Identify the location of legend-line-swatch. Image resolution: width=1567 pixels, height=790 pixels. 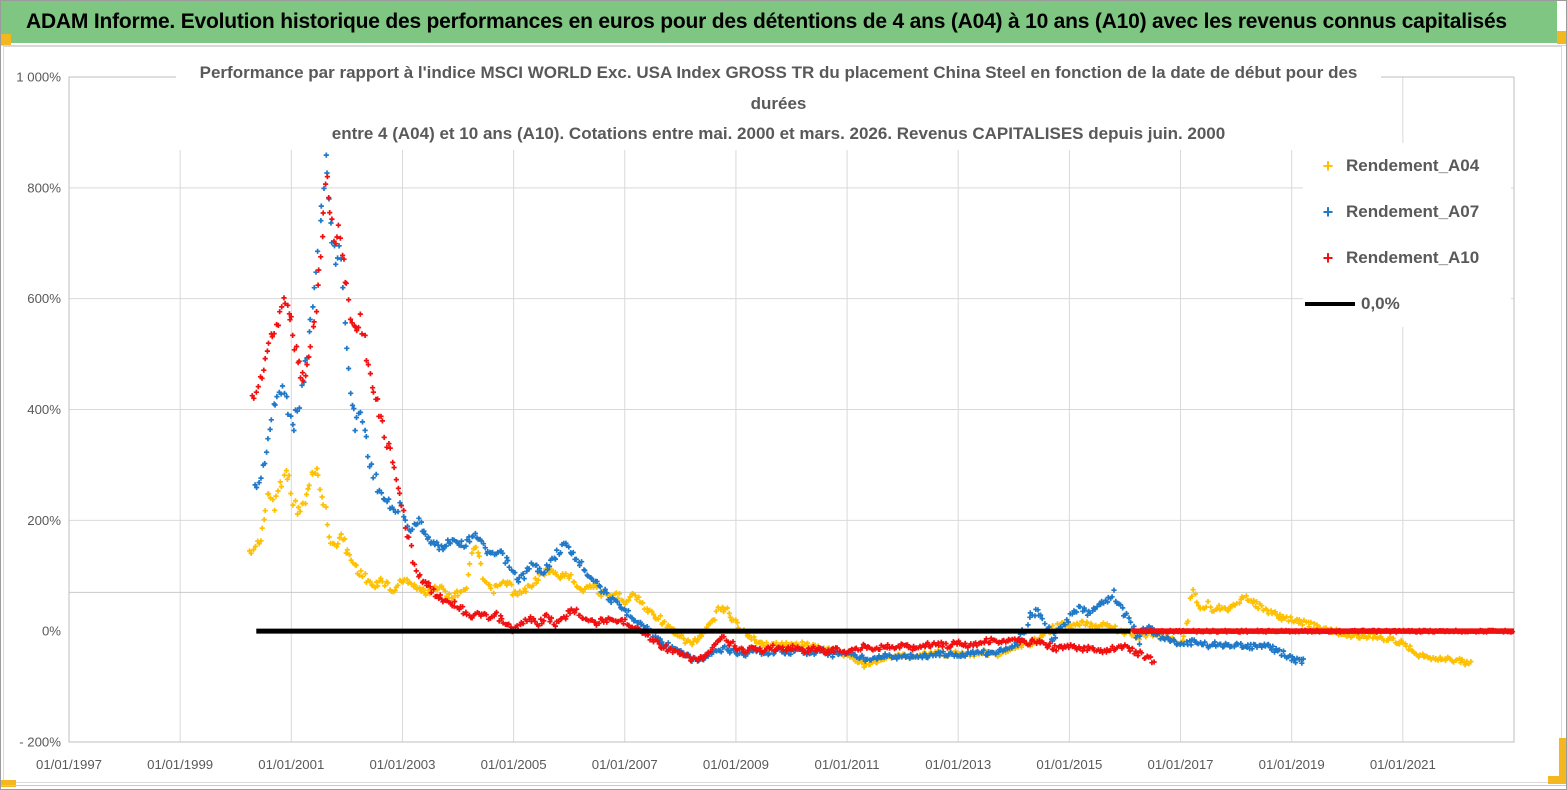
(1330, 304).